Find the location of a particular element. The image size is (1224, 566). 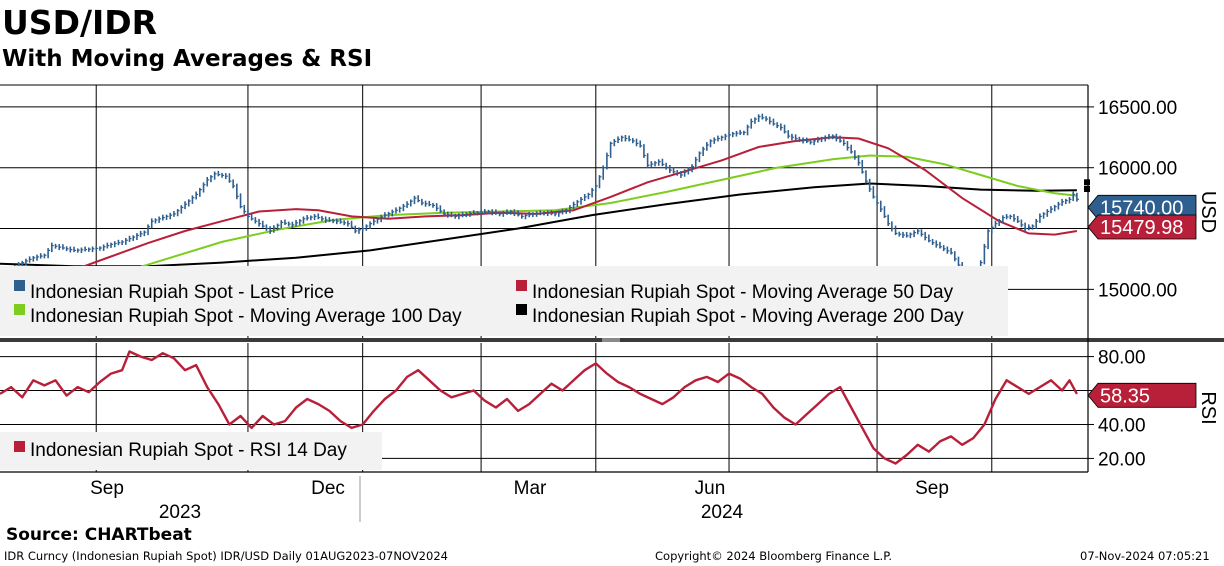

badge-rsi-shape is located at coordinates (1142, 395).